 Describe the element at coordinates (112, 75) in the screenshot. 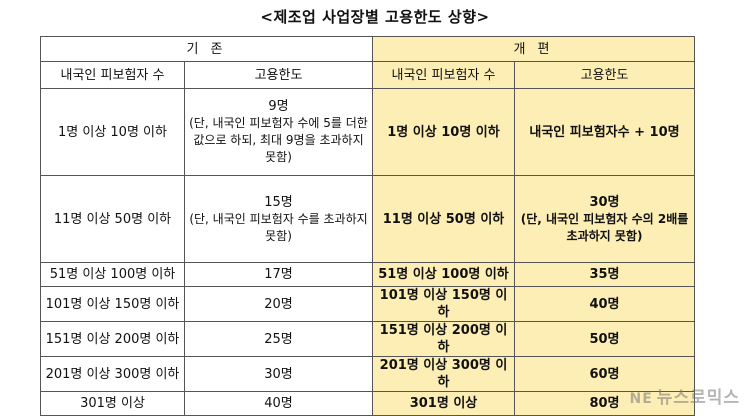

I see `col-header-old-workers: 내국인 피보험자 수` at that location.